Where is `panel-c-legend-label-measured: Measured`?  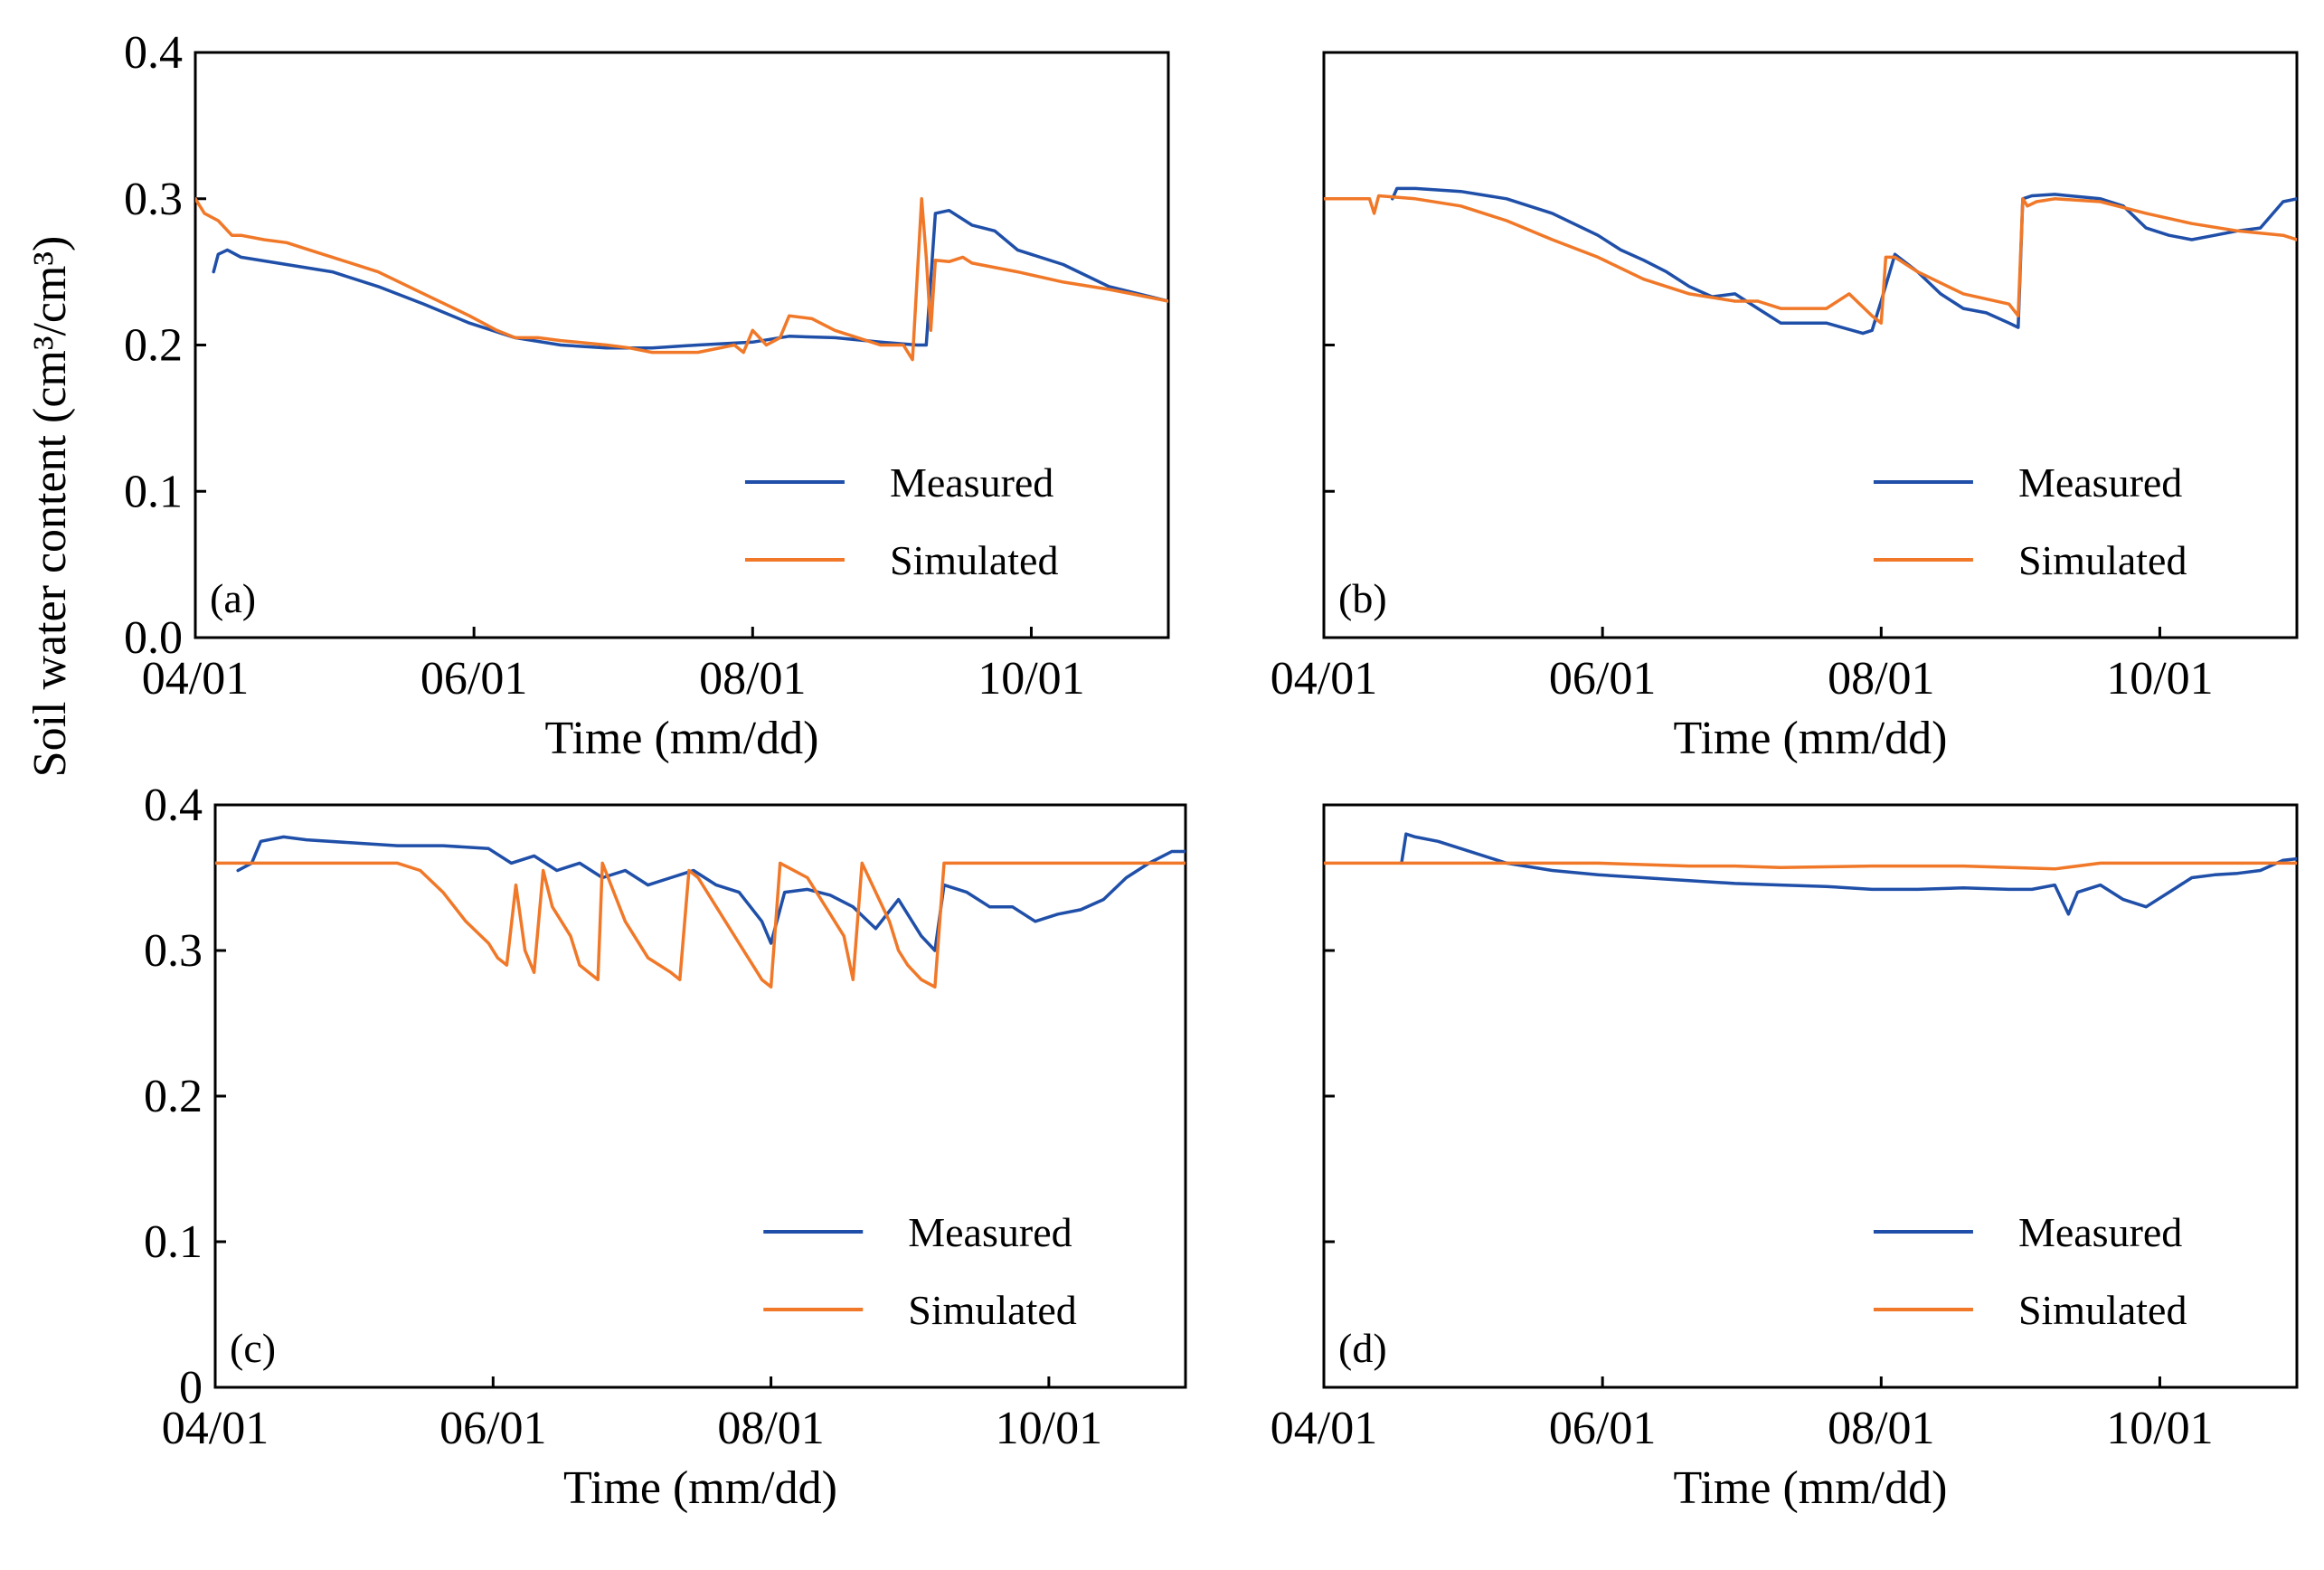 panel-c-legend-label-measured: Measured is located at coordinates (990, 1232).